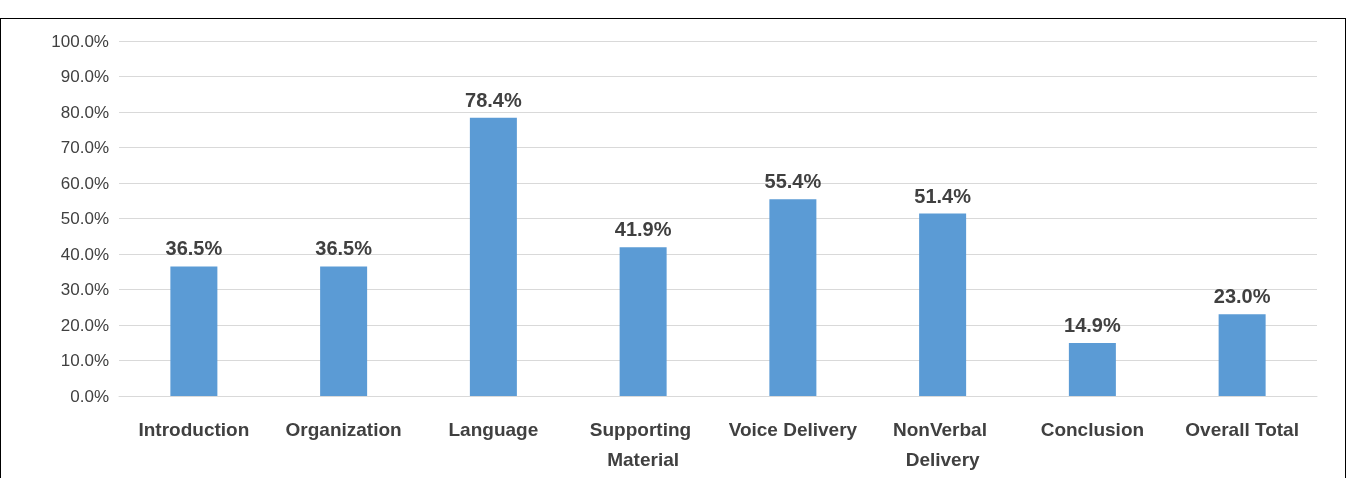 This screenshot has width=1346, height=478. I want to click on data-label: 55.4%, so click(793, 181).